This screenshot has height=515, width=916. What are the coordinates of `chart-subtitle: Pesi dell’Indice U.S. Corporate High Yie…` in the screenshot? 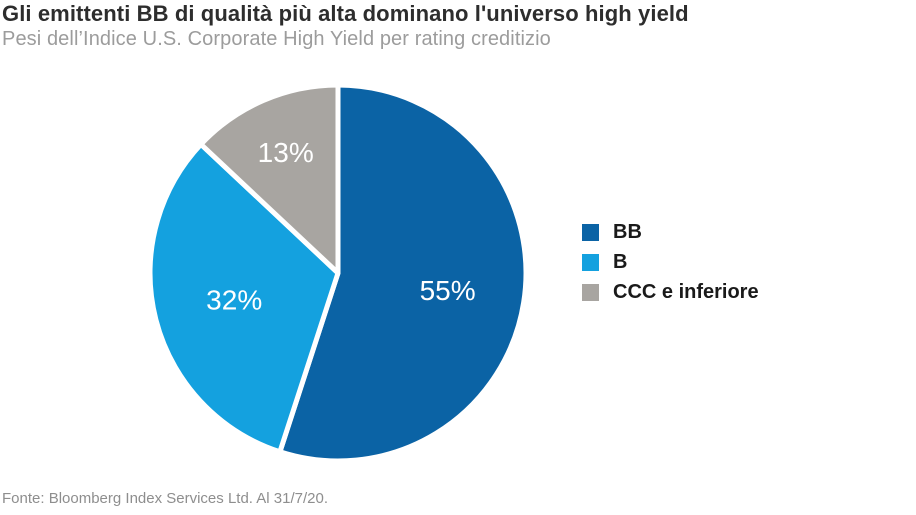 It's located at (276, 39).